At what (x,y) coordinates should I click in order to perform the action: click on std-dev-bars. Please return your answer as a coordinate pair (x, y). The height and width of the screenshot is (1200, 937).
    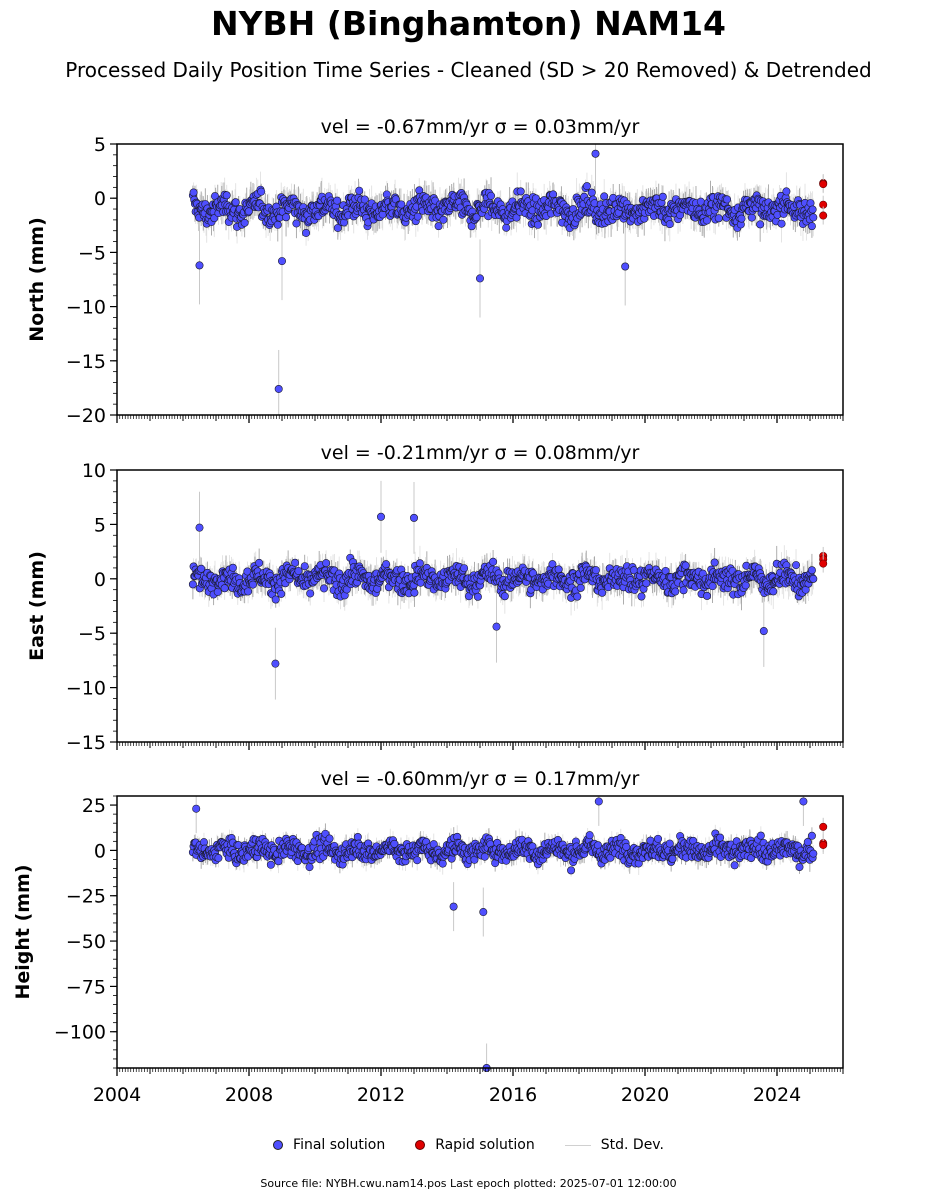
    Looking at the image, I should click on (503, 279).